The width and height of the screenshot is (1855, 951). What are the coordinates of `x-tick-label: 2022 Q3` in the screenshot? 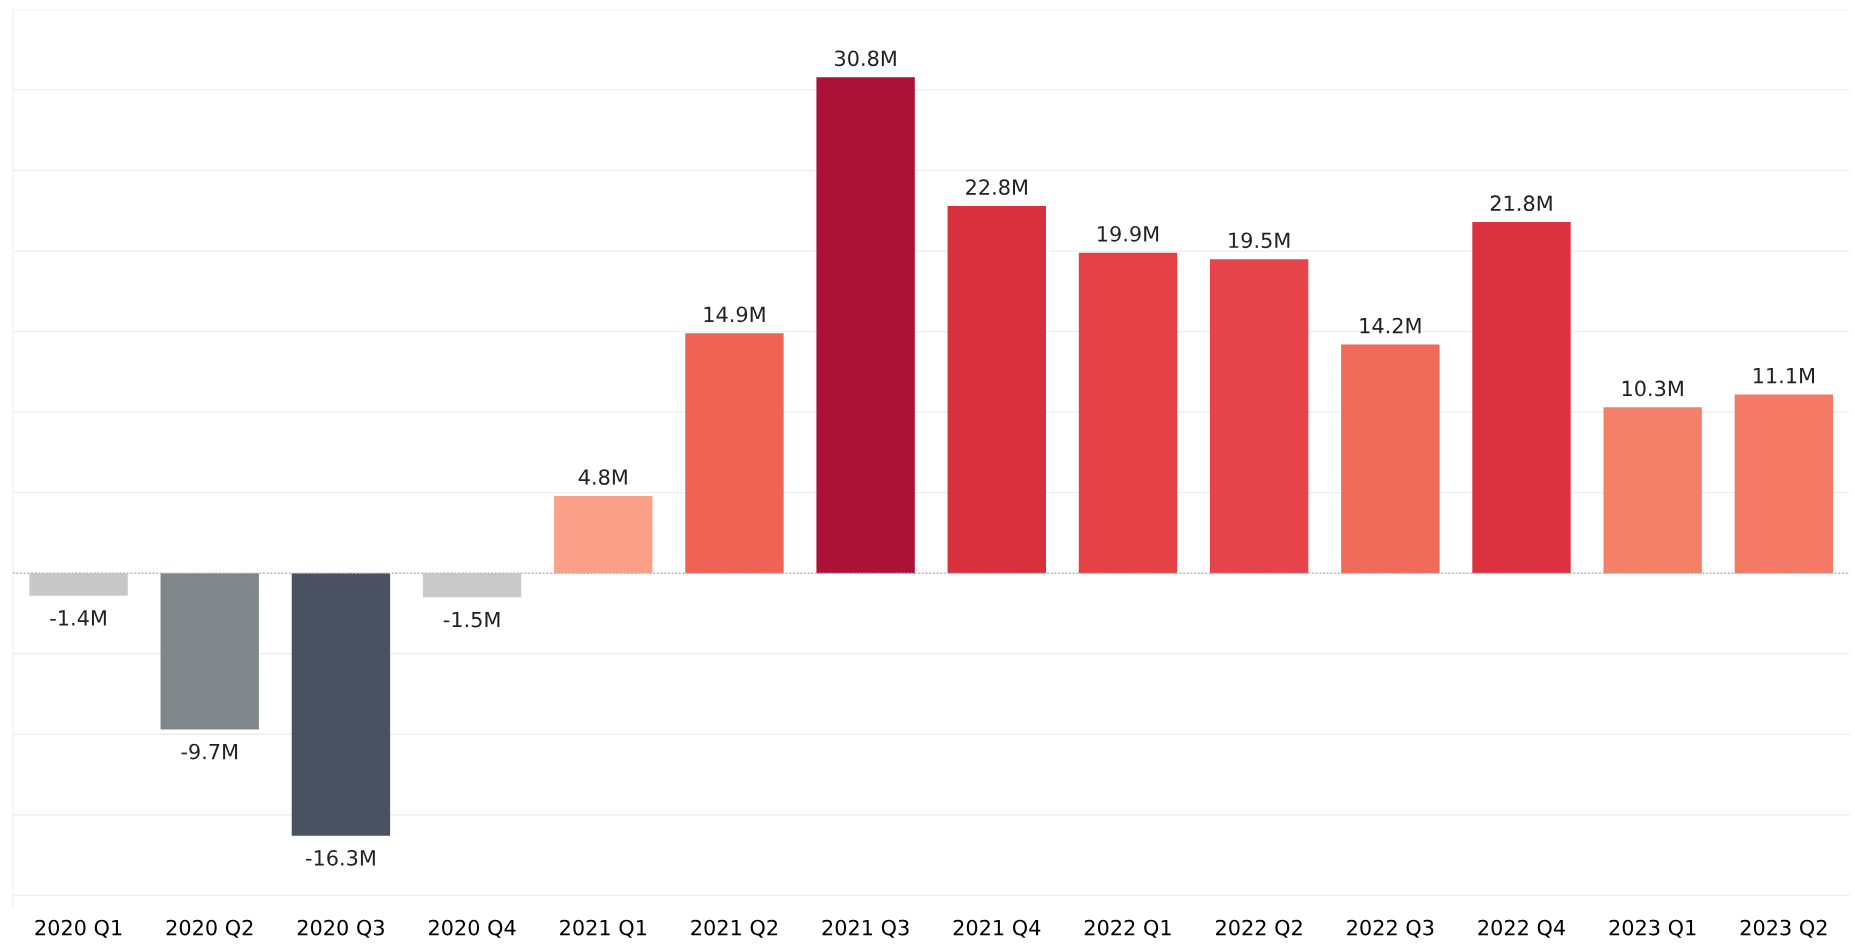 It's located at (1390, 928).